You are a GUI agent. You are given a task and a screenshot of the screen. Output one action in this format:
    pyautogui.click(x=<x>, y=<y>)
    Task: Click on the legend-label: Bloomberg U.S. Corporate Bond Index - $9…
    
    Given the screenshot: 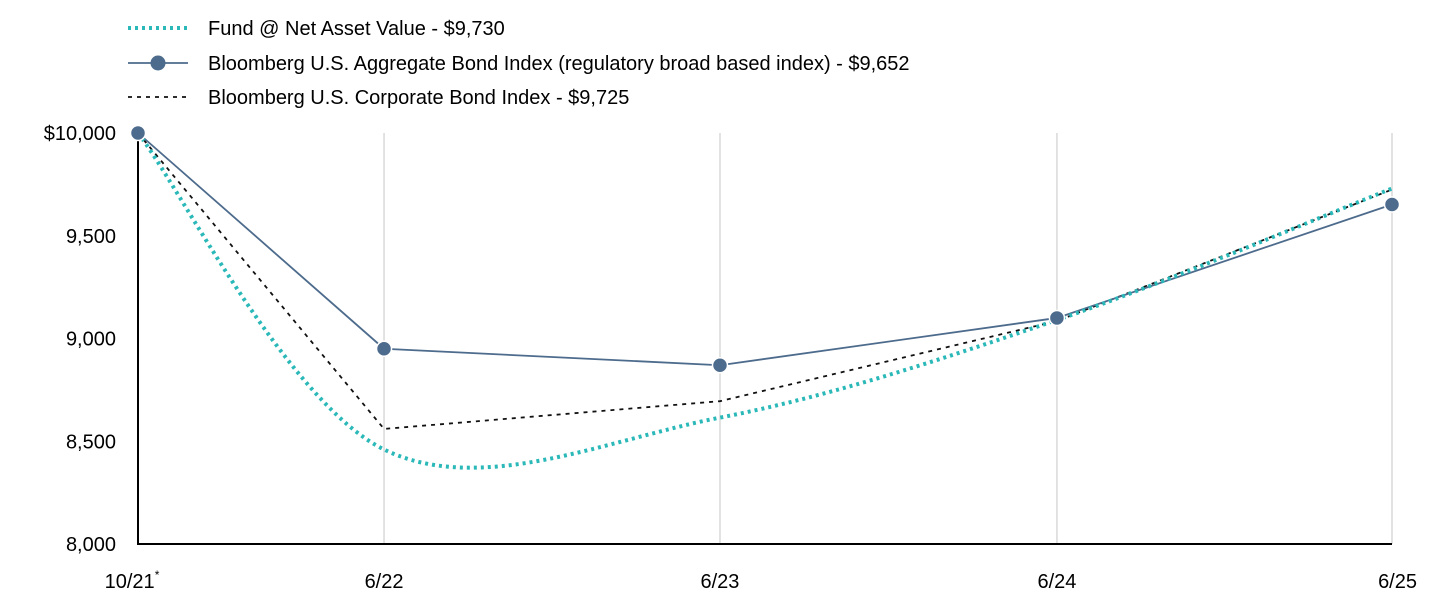 What is the action you would take?
    pyautogui.click(x=418, y=98)
    